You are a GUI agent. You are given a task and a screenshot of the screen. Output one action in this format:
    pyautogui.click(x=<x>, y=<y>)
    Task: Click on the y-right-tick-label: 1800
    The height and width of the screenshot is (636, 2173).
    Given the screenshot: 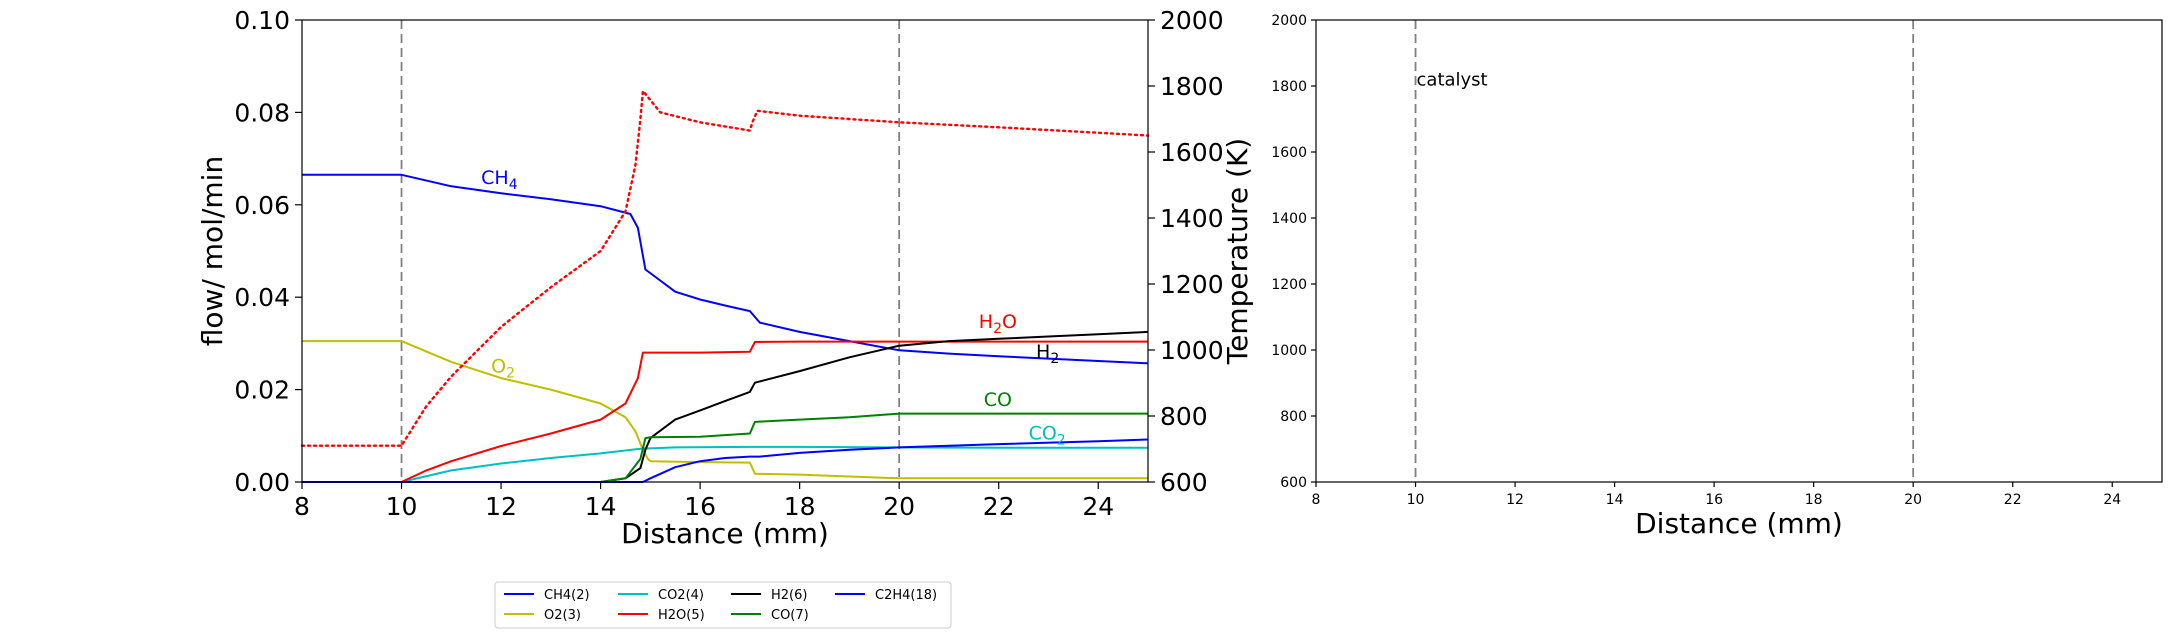 What is the action you would take?
    pyautogui.click(x=1192, y=86)
    